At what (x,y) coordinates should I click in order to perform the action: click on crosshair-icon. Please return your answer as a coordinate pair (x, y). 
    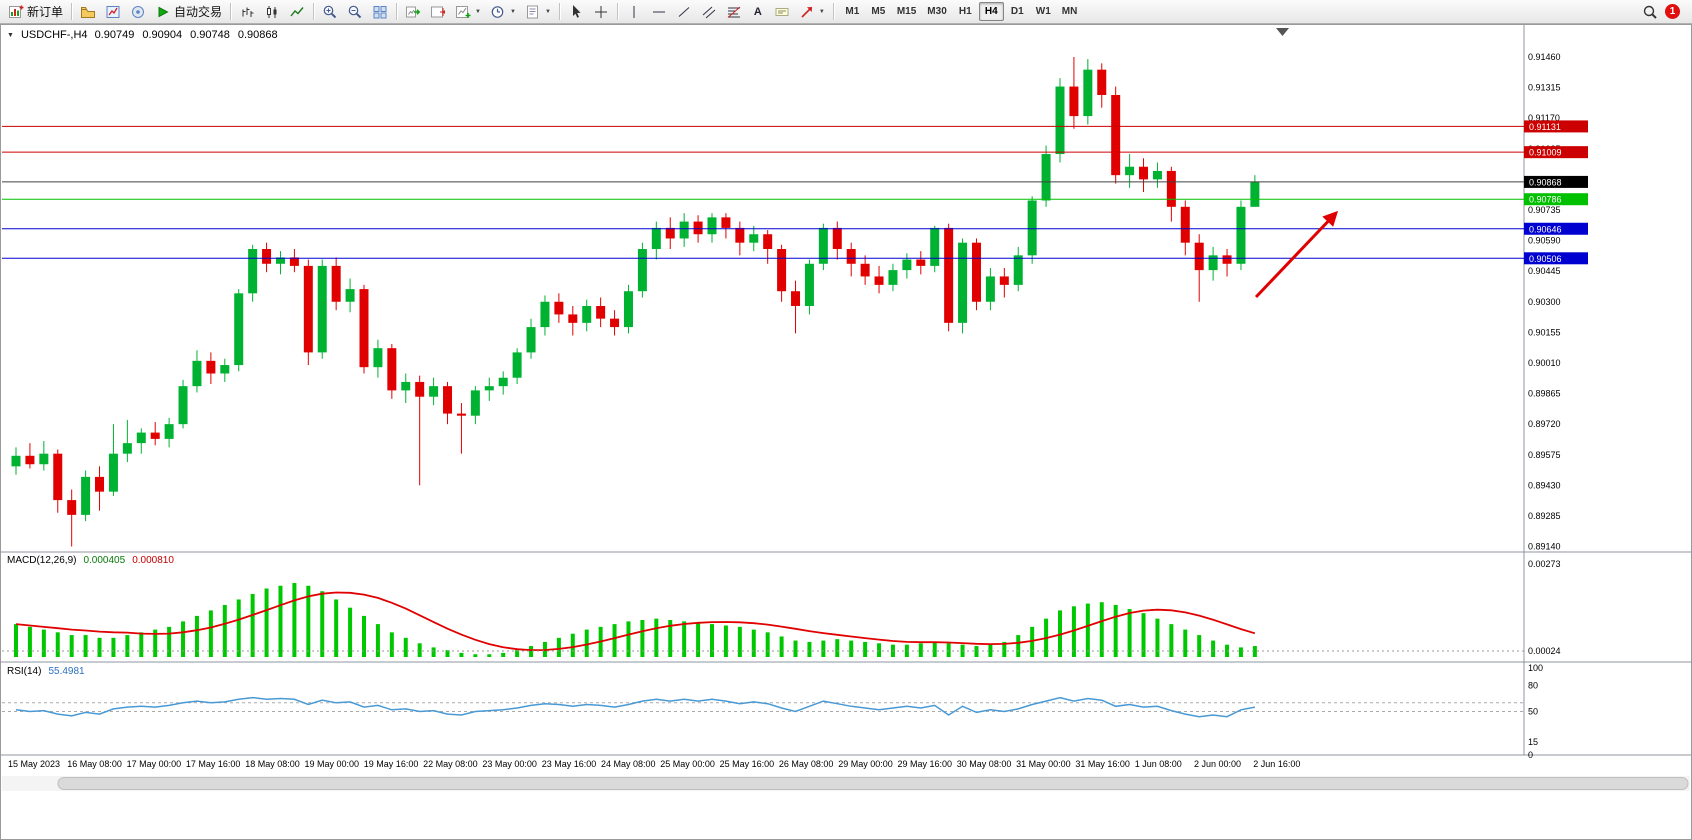
    Looking at the image, I should click on (600, 11).